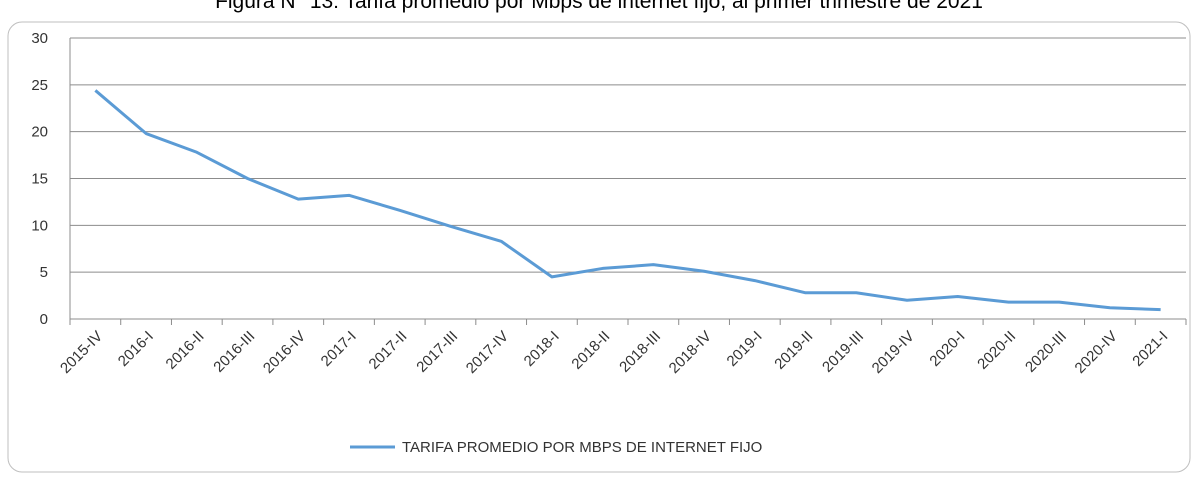 The image size is (1198, 478). What do you see at coordinates (39, 132) in the screenshot?
I see `y-tick-label: 20` at bounding box center [39, 132].